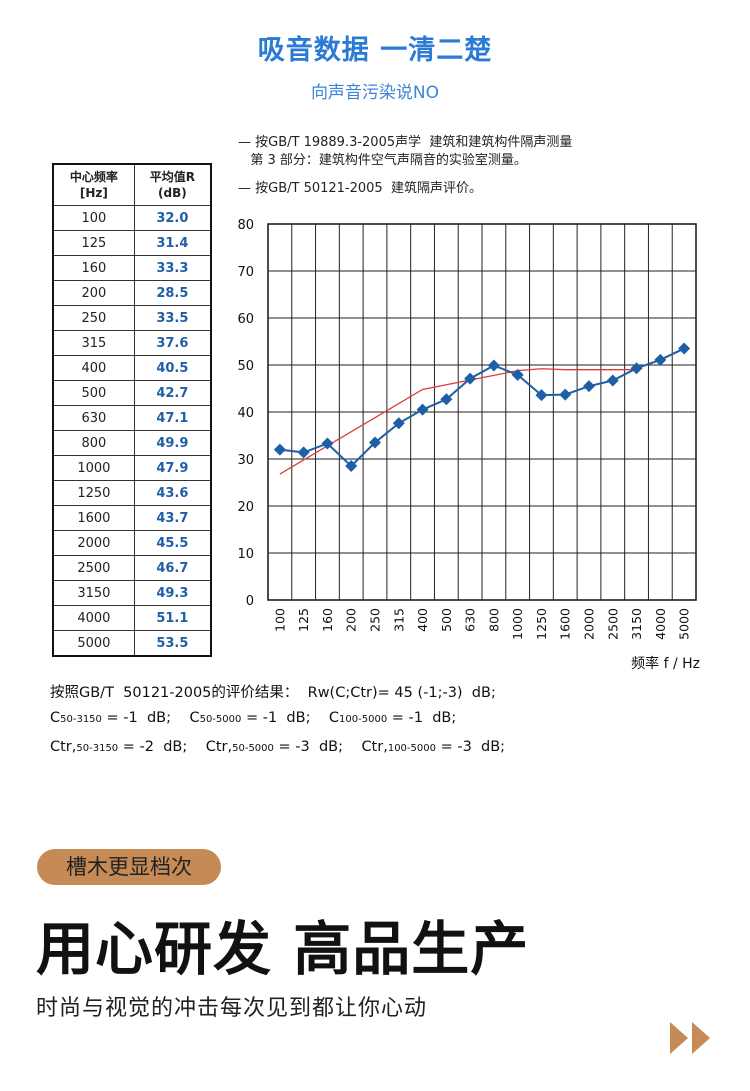 This screenshot has width=750, height=1091. What do you see at coordinates (422, 620) in the screenshot?
I see `x-tick-label: 400` at bounding box center [422, 620].